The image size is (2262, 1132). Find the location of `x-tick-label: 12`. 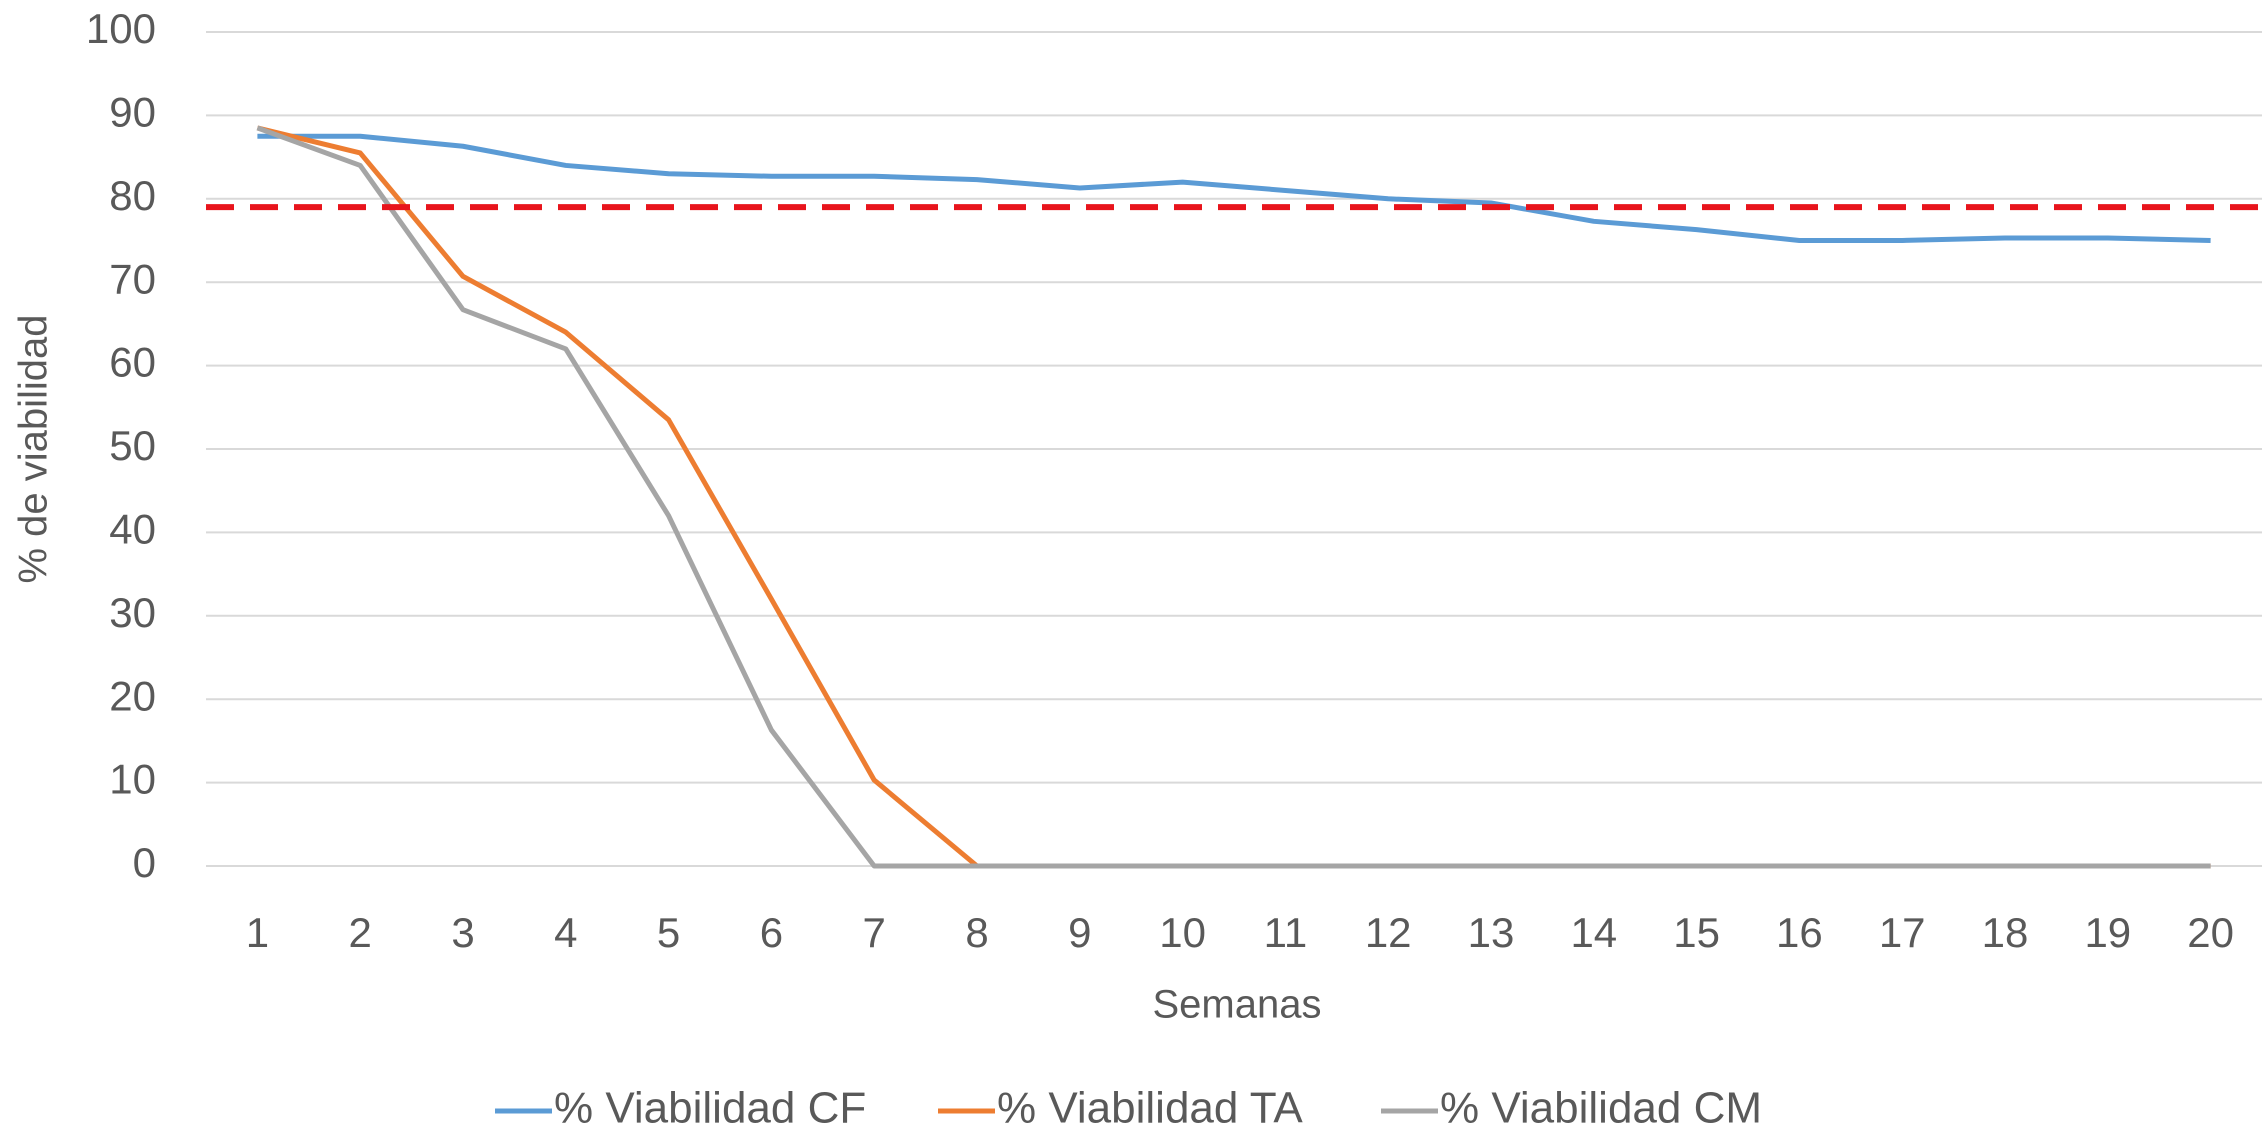

x-tick-label: 12 is located at coordinates (1388, 932).